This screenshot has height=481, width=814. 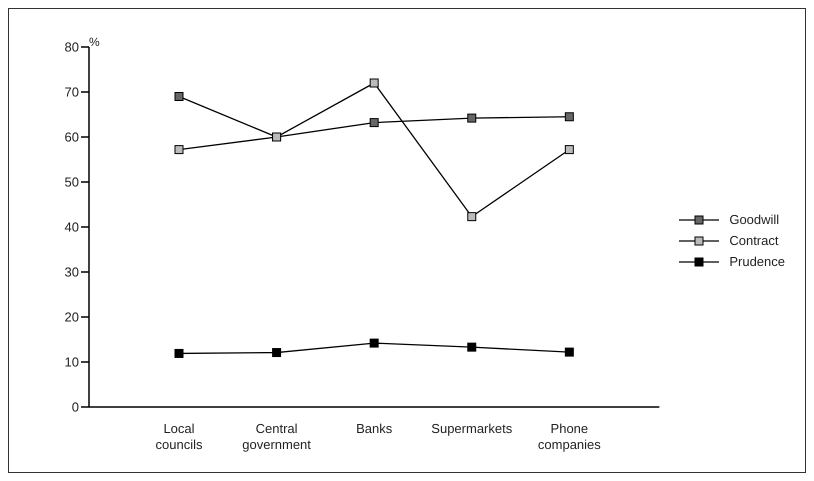 I want to click on legend-label: Prudence, so click(x=757, y=261).